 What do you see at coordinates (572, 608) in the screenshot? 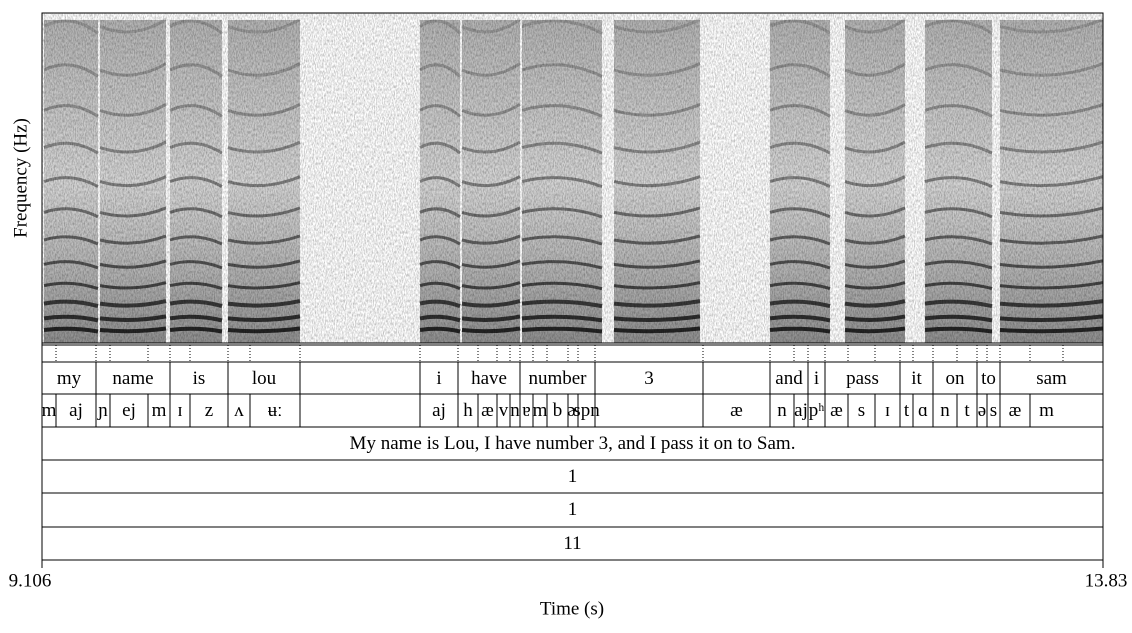
I see `x-axis-label: Time (s)` at bounding box center [572, 608].